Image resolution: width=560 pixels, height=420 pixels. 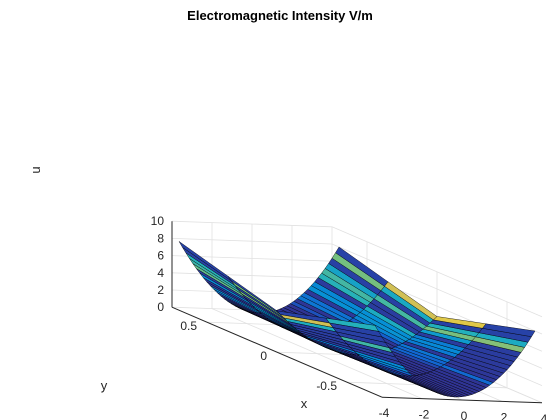 What do you see at coordinates (104, 385) in the screenshot?
I see `y-axis-label: y` at bounding box center [104, 385].